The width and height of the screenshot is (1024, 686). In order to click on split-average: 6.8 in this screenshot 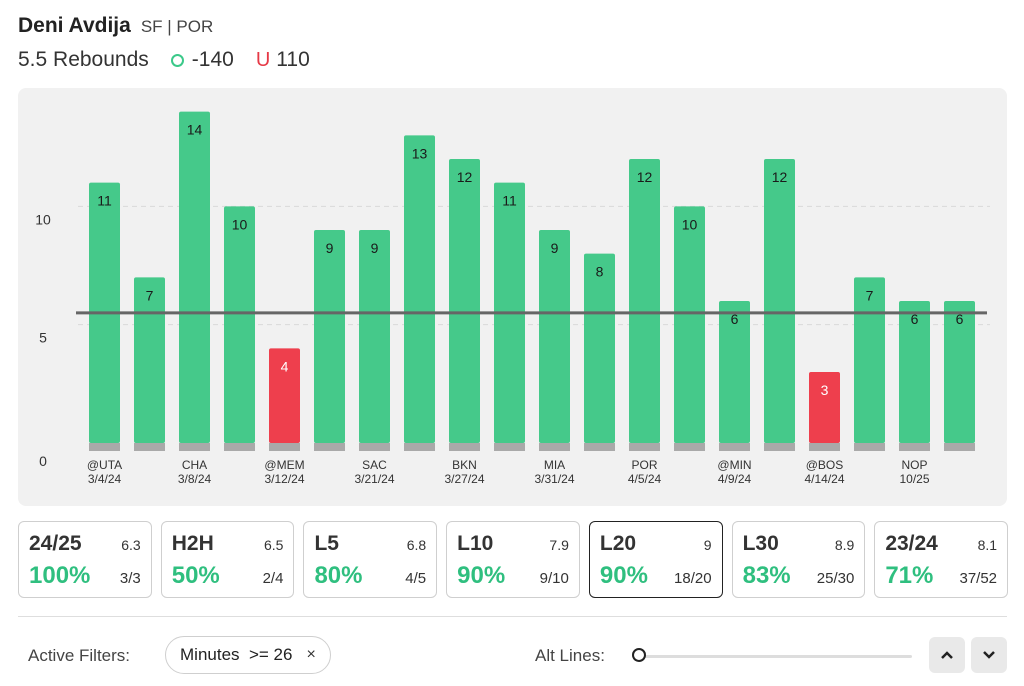, I will do `click(416, 545)`.